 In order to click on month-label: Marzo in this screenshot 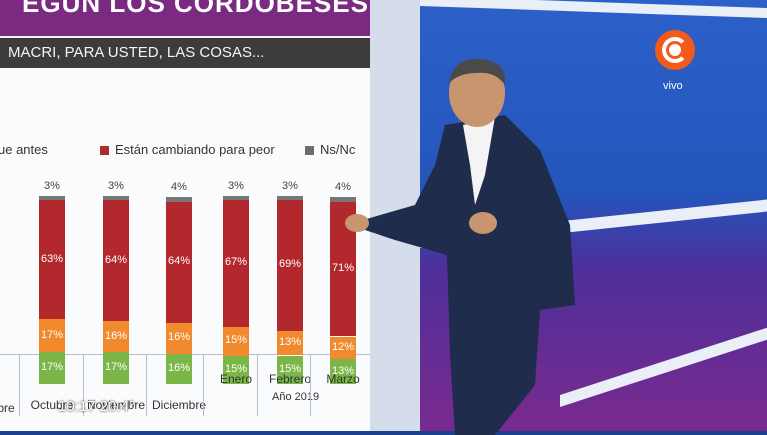, I will do `click(343, 379)`.